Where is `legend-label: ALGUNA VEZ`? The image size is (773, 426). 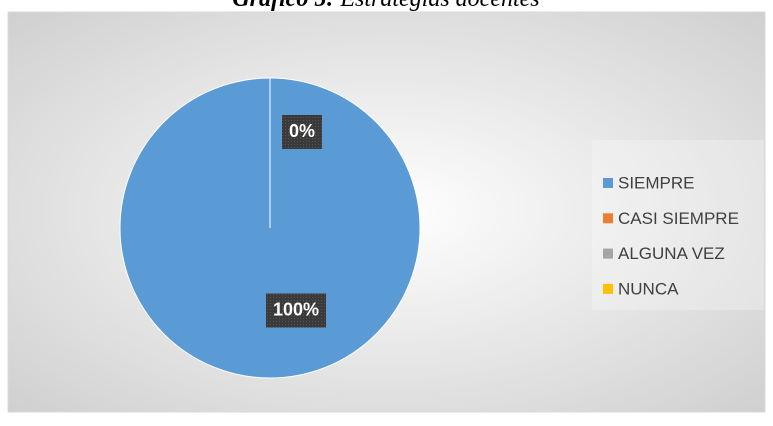
legend-label: ALGUNA VEZ is located at coordinates (671, 253).